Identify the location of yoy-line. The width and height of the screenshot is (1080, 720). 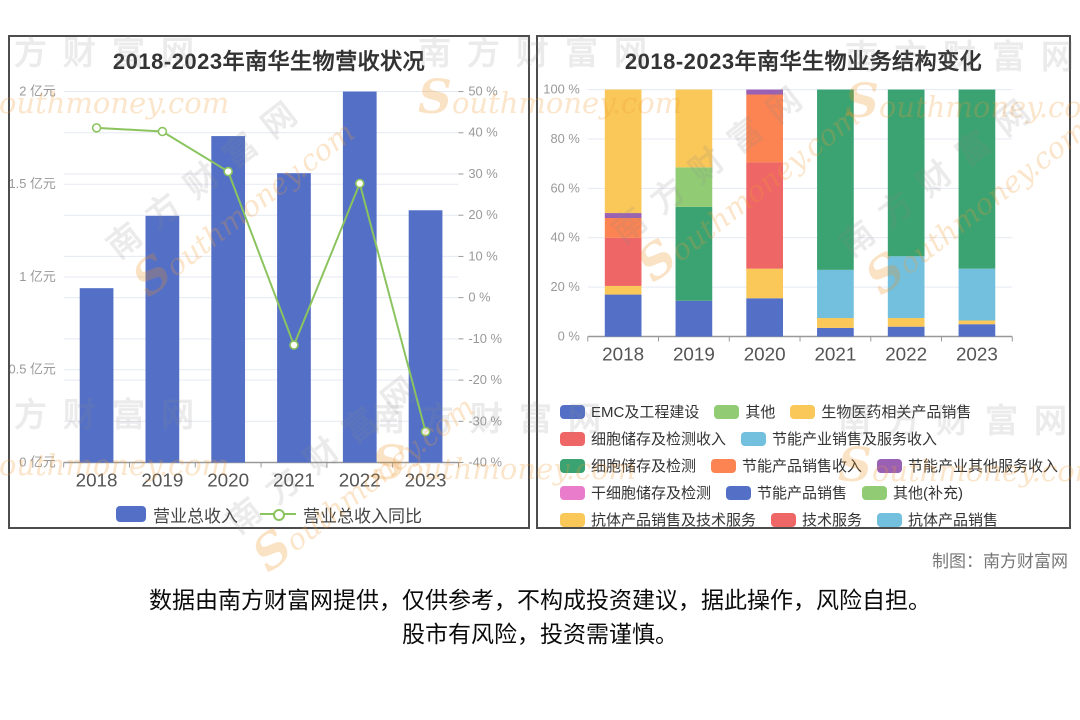
(261, 279).